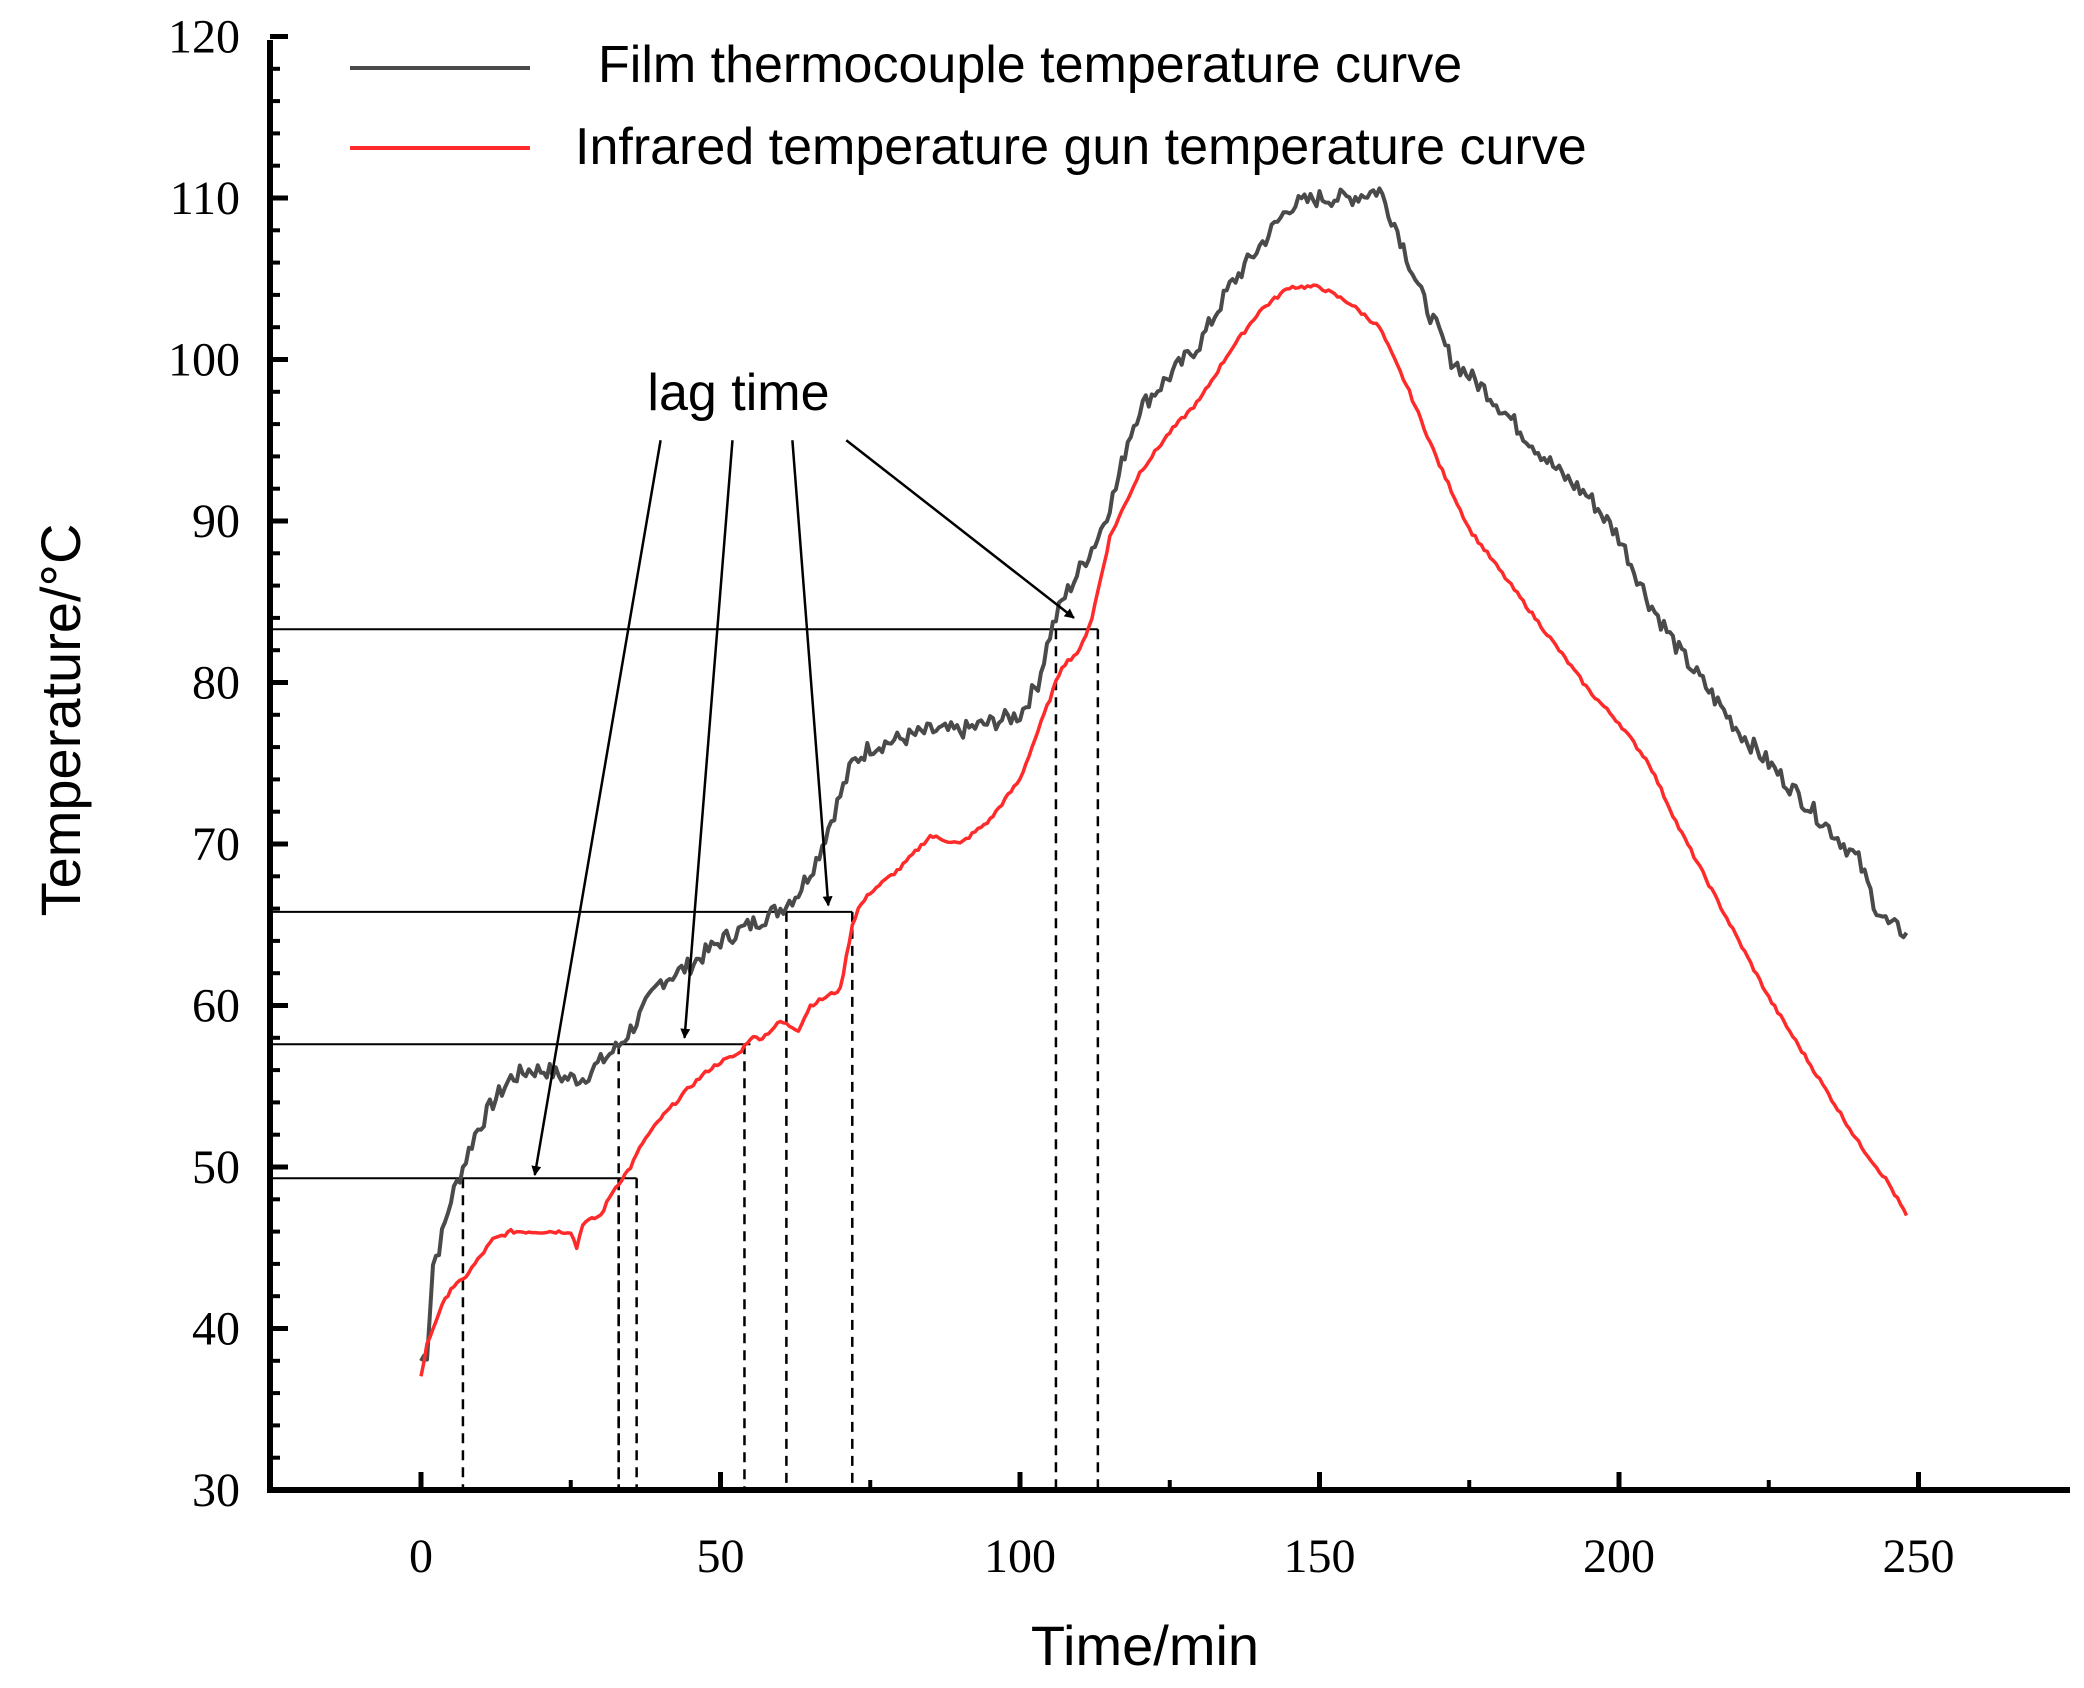 The height and width of the screenshot is (1688, 2084). I want to click on y-tick-label-110: 110, so click(205, 198).